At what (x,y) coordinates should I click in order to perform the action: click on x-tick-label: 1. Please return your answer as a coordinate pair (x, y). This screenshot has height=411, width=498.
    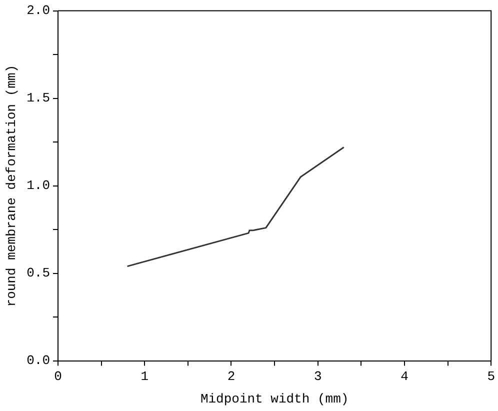
    Looking at the image, I should click on (144, 376).